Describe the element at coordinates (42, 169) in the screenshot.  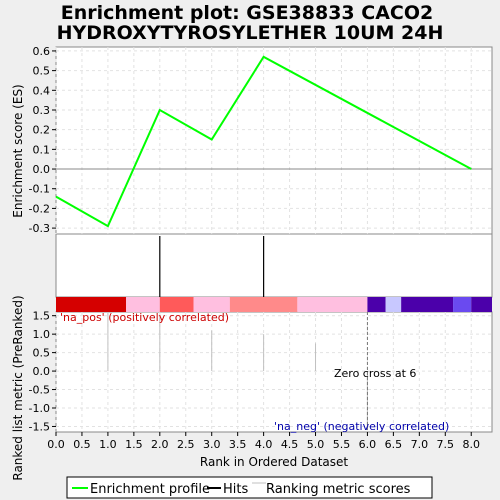
I see `es-tick-label: 0.0` at that location.